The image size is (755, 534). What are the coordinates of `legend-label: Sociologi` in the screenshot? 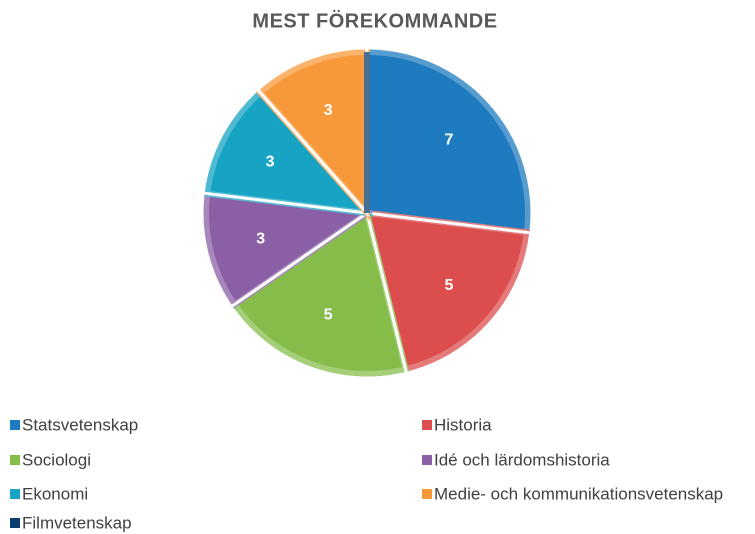 It's located at (56, 459).